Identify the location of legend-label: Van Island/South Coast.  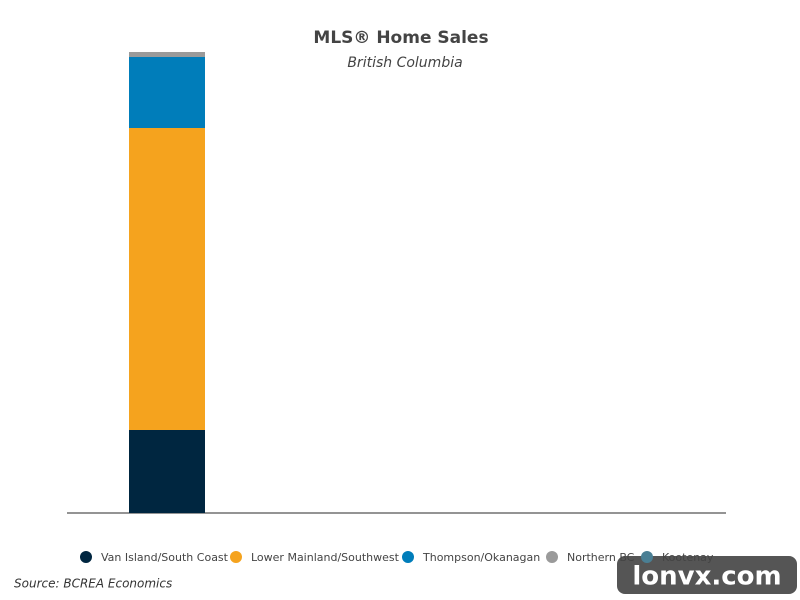
(165, 557).